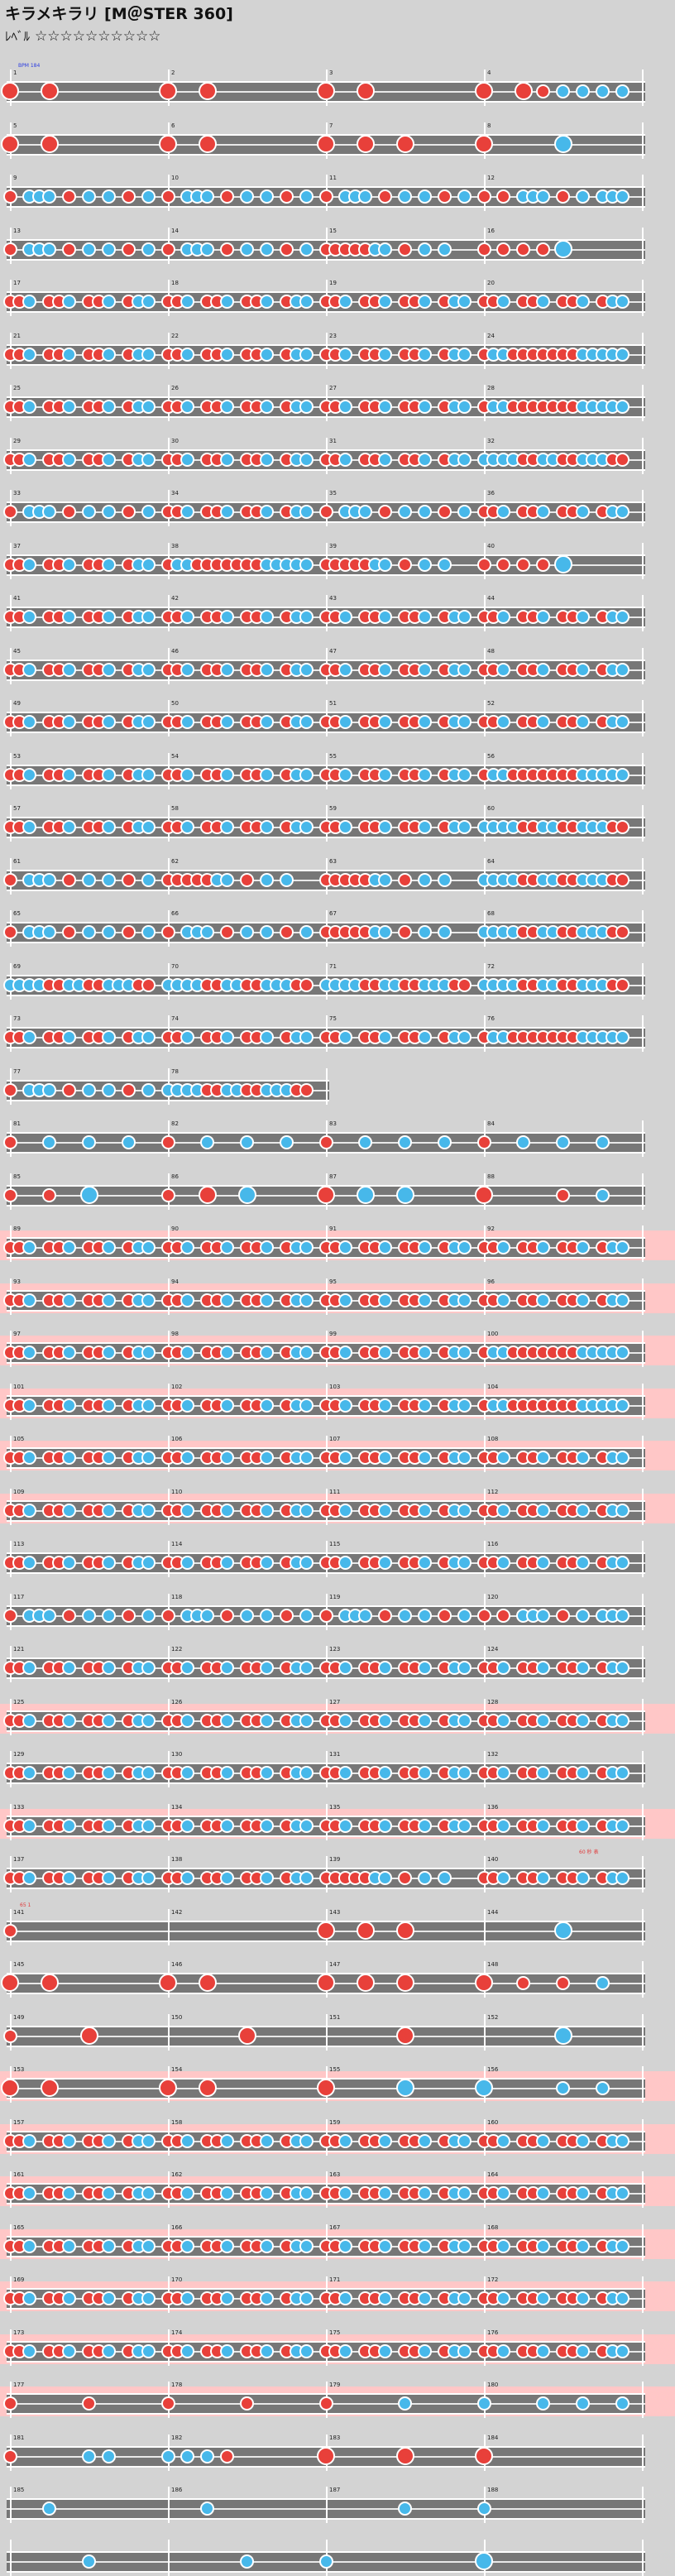 The width and height of the screenshot is (675, 2576). Describe the element at coordinates (493, 1965) in the screenshot. I see `measure-number: 148` at that location.